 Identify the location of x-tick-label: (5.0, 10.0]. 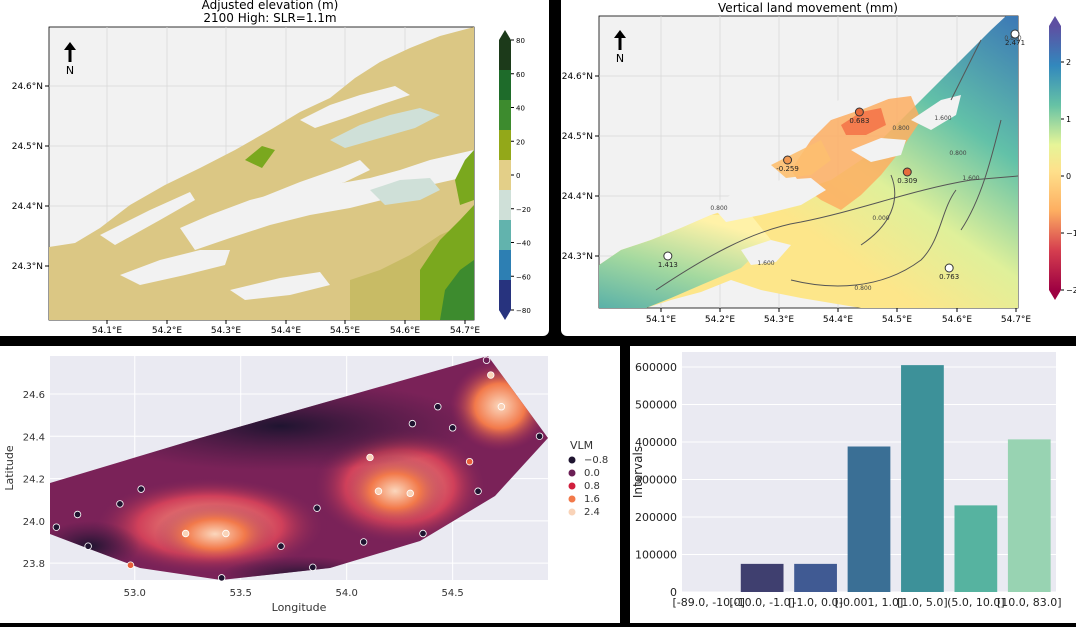
(976, 602).